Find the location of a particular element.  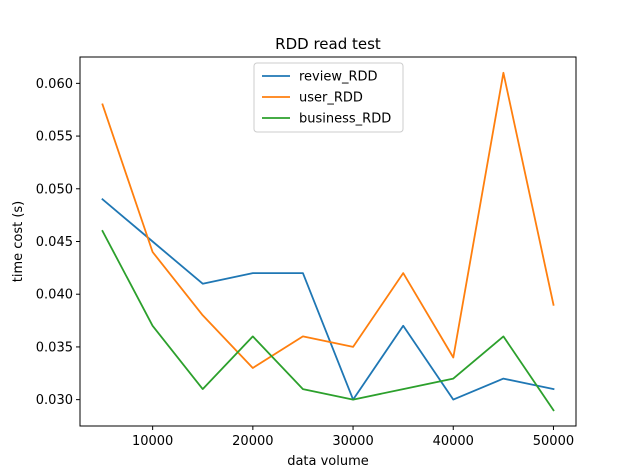

legend-box is located at coordinates (328, 97).